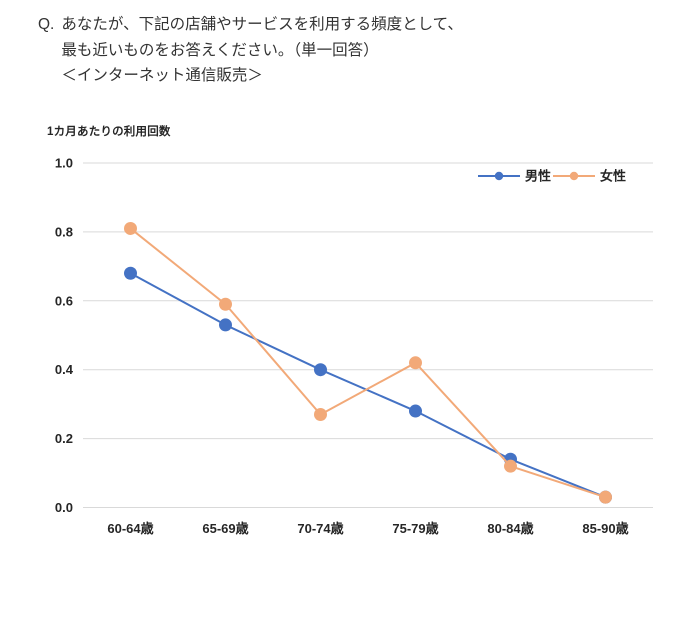 The image size is (700, 638). I want to click on y-tick-label: 1.0, so click(64, 163).